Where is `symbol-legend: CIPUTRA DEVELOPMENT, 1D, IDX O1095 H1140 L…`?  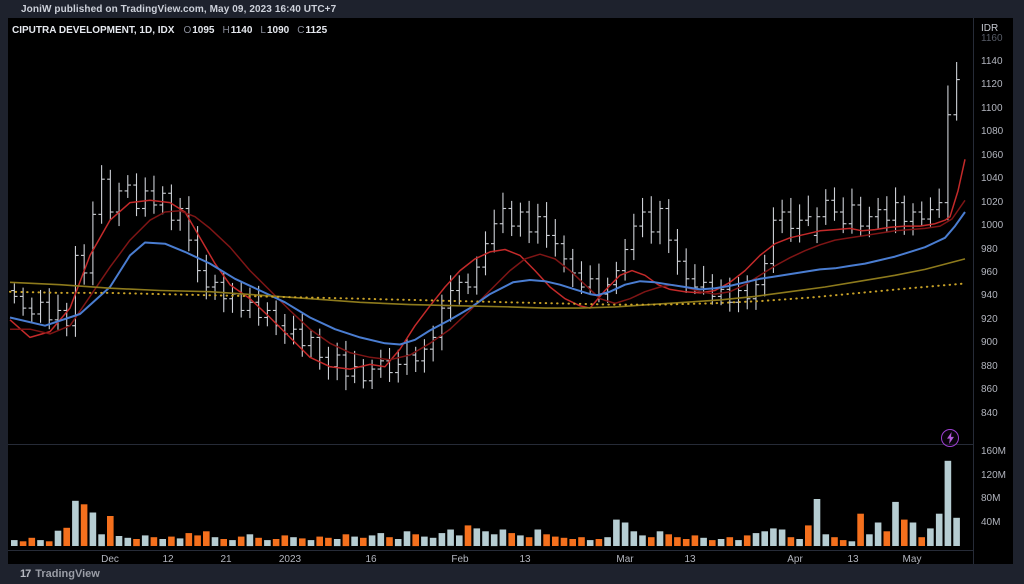 symbol-legend: CIPUTRA DEVELOPMENT, 1D, IDX O1095 H1140 L… is located at coordinates (169, 30).